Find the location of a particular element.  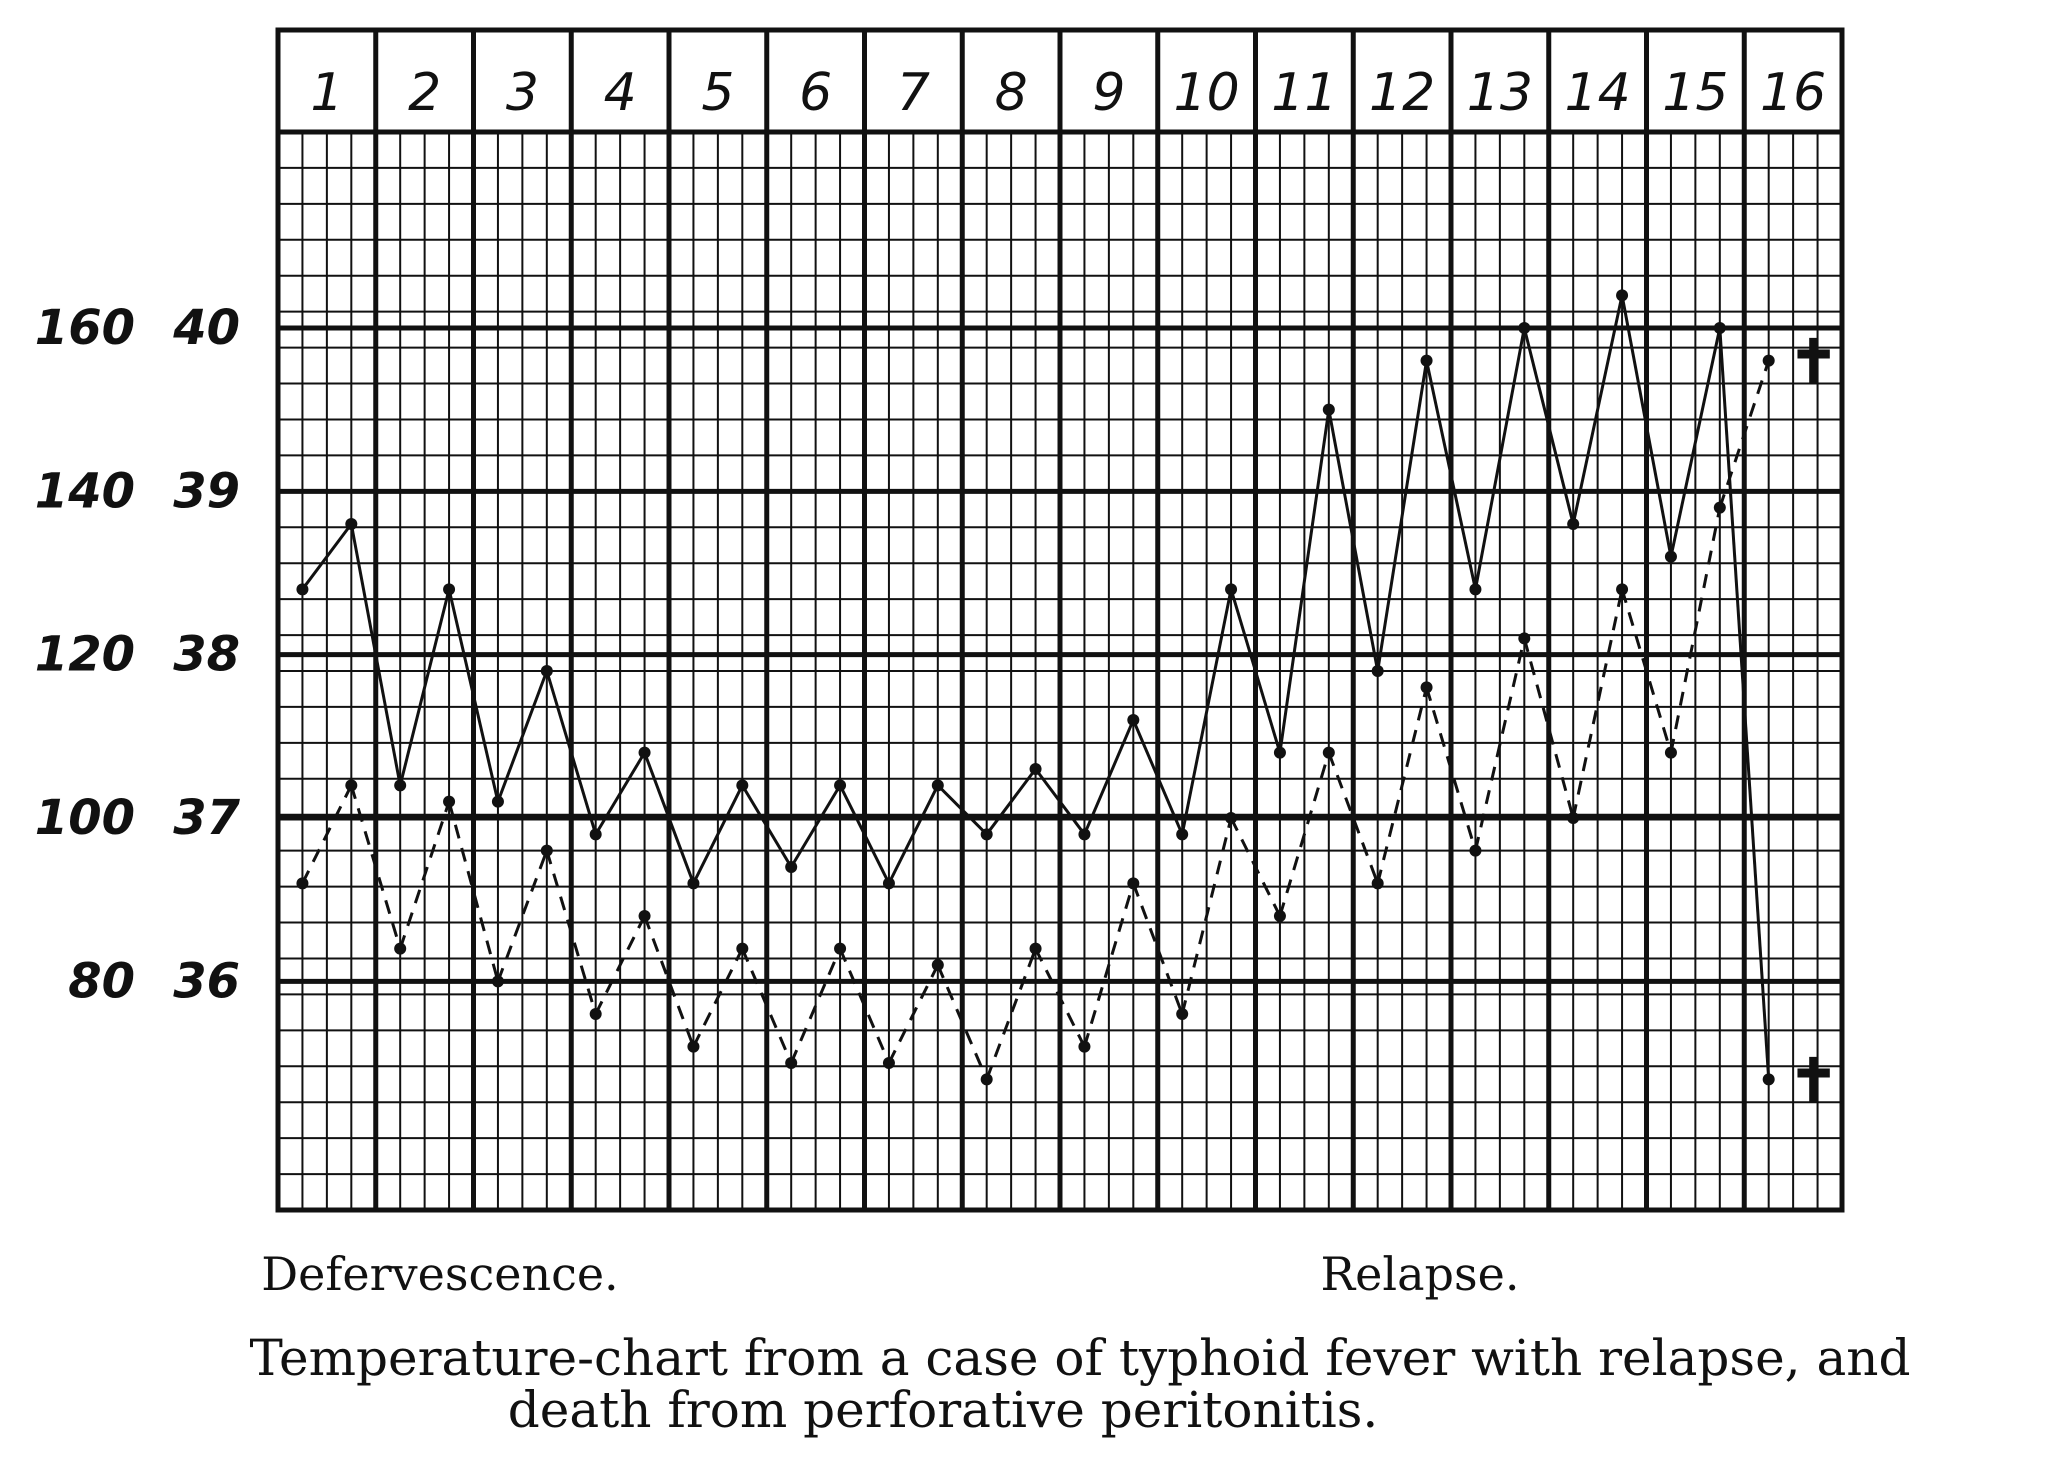

day-label-5: 5 is located at coordinates (717, 93).